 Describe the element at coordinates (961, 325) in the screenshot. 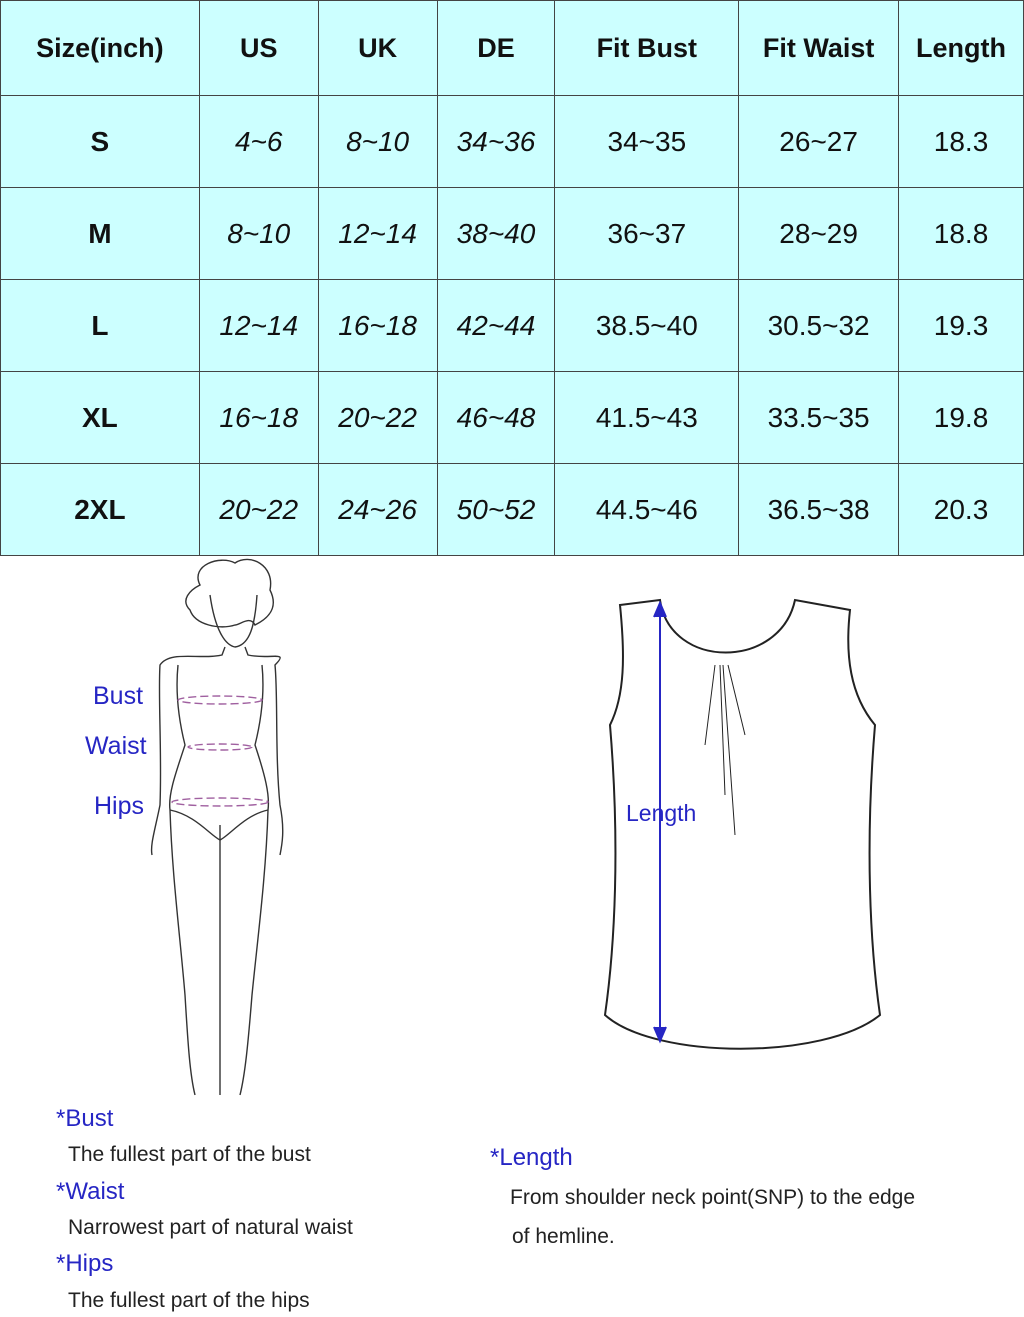

I see `table-cell: 19.3` at that location.